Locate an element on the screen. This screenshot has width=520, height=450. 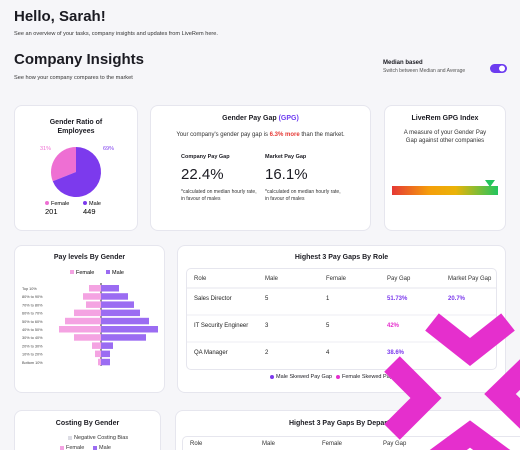
section-title: Company Insights is located at coordinates (79, 59).